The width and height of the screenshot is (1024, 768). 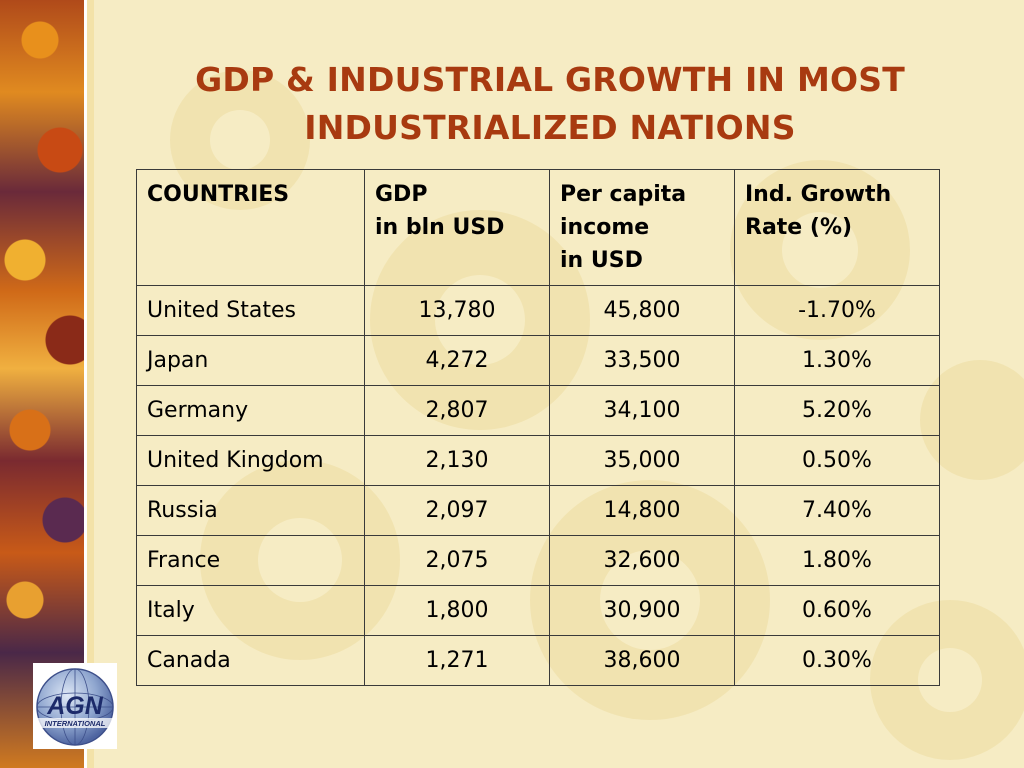 What do you see at coordinates (457, 510) in the screenshot?
I see `cell-gdp: 2,097` at bounding box center [457, 510].